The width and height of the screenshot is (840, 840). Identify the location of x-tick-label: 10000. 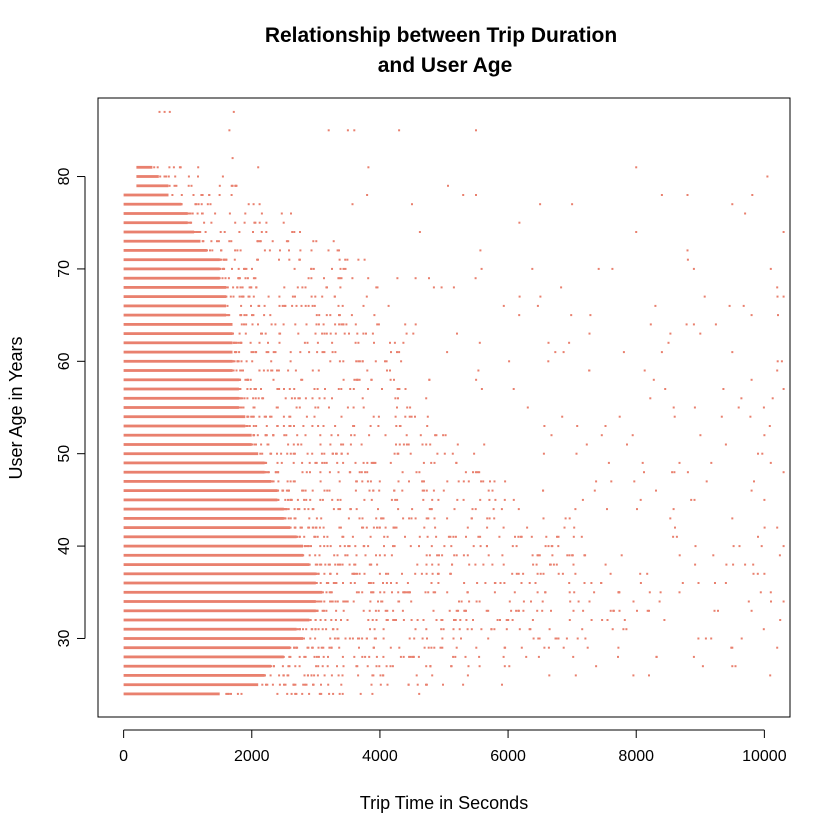
(764, 756).